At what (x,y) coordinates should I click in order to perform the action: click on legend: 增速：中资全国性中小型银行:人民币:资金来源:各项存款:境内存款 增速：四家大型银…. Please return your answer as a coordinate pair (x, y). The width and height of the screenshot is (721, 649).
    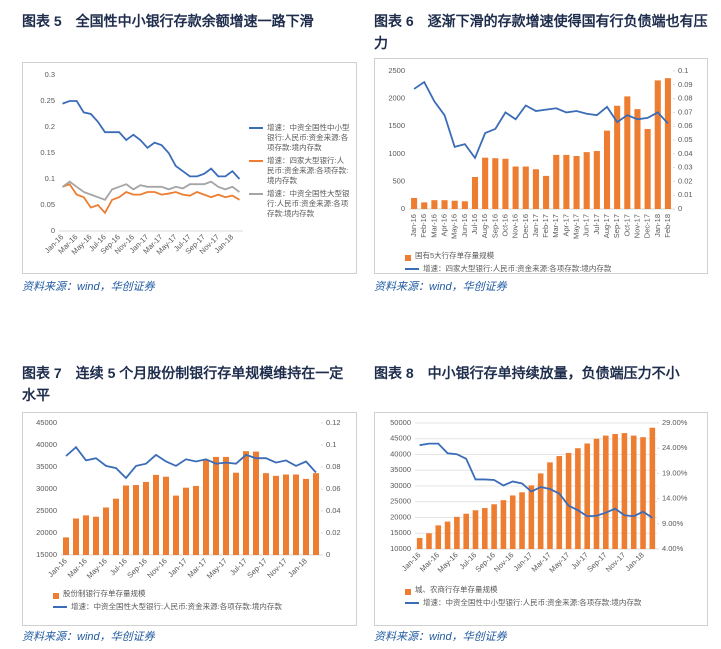
    Looking at the image, I should click on (300, 172).